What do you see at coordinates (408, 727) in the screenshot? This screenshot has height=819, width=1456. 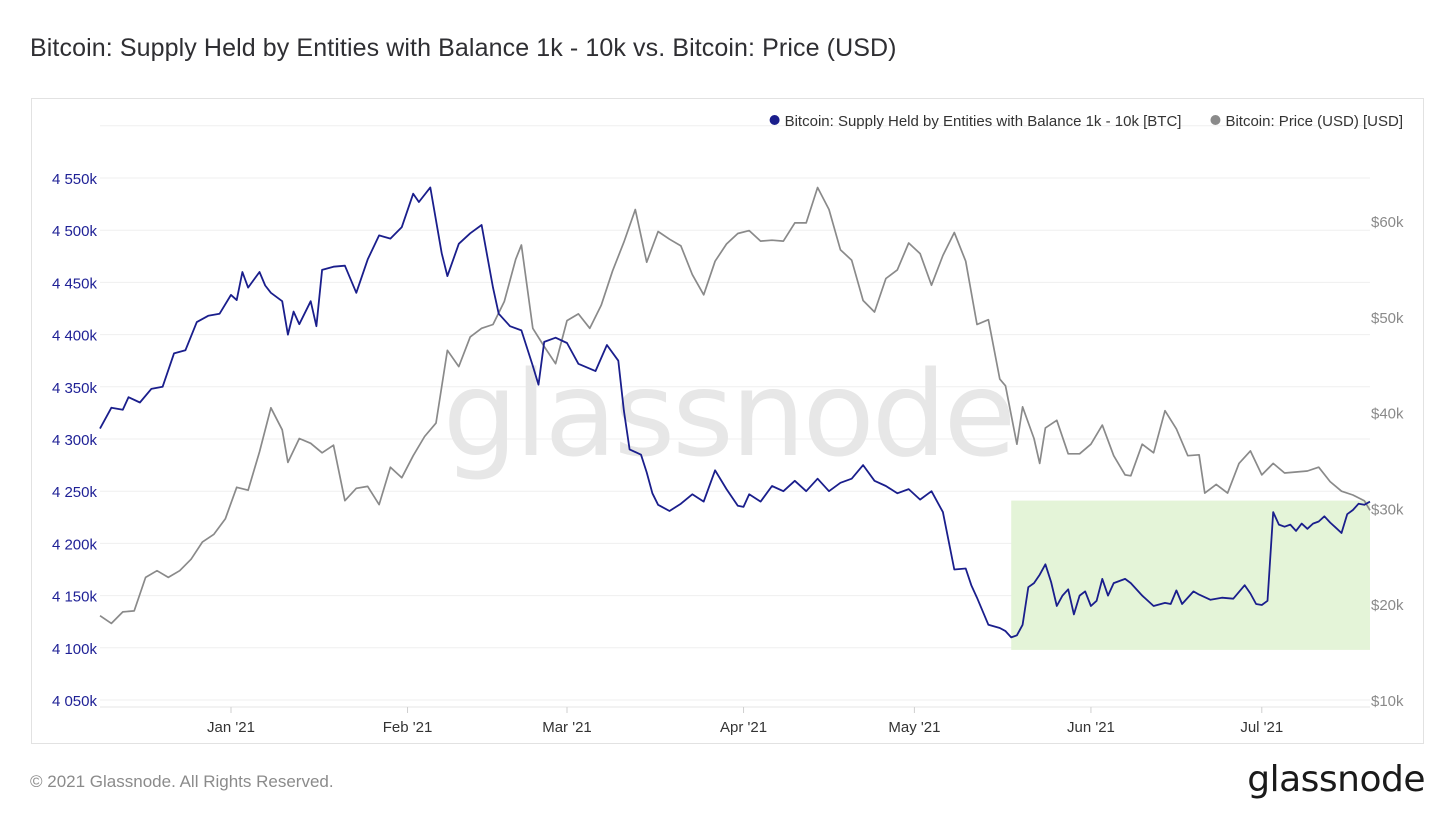 I see `x-tick-label: Feb '21` at bounding box center [408, 727].